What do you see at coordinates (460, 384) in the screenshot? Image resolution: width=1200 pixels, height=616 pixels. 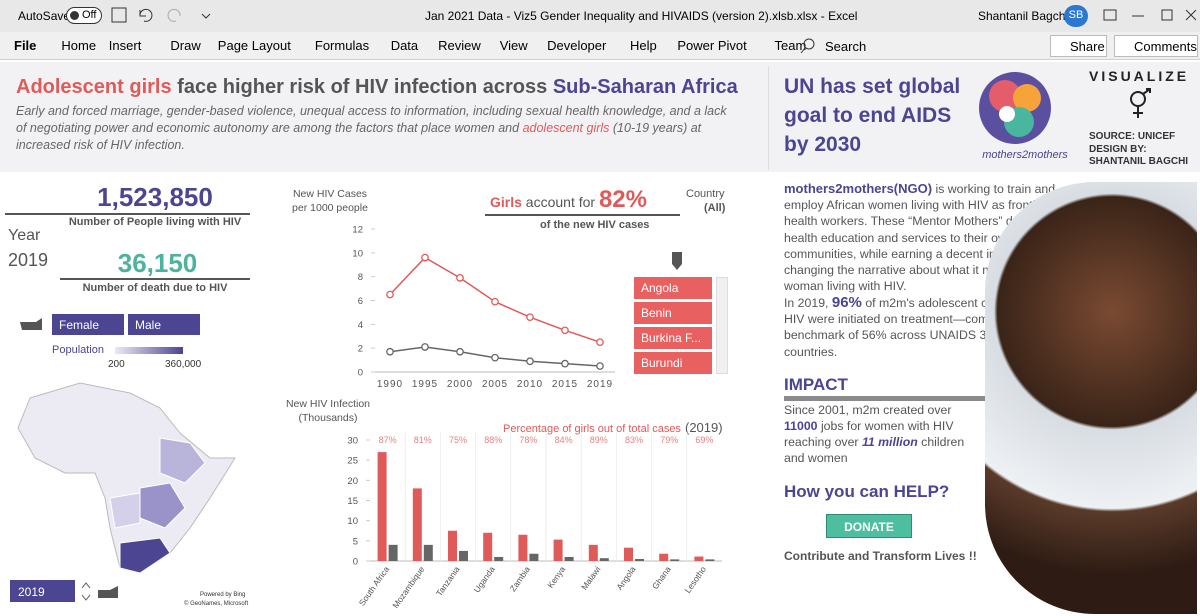 I see `x-tick-label: 2000` at bounding box center [460, 384].